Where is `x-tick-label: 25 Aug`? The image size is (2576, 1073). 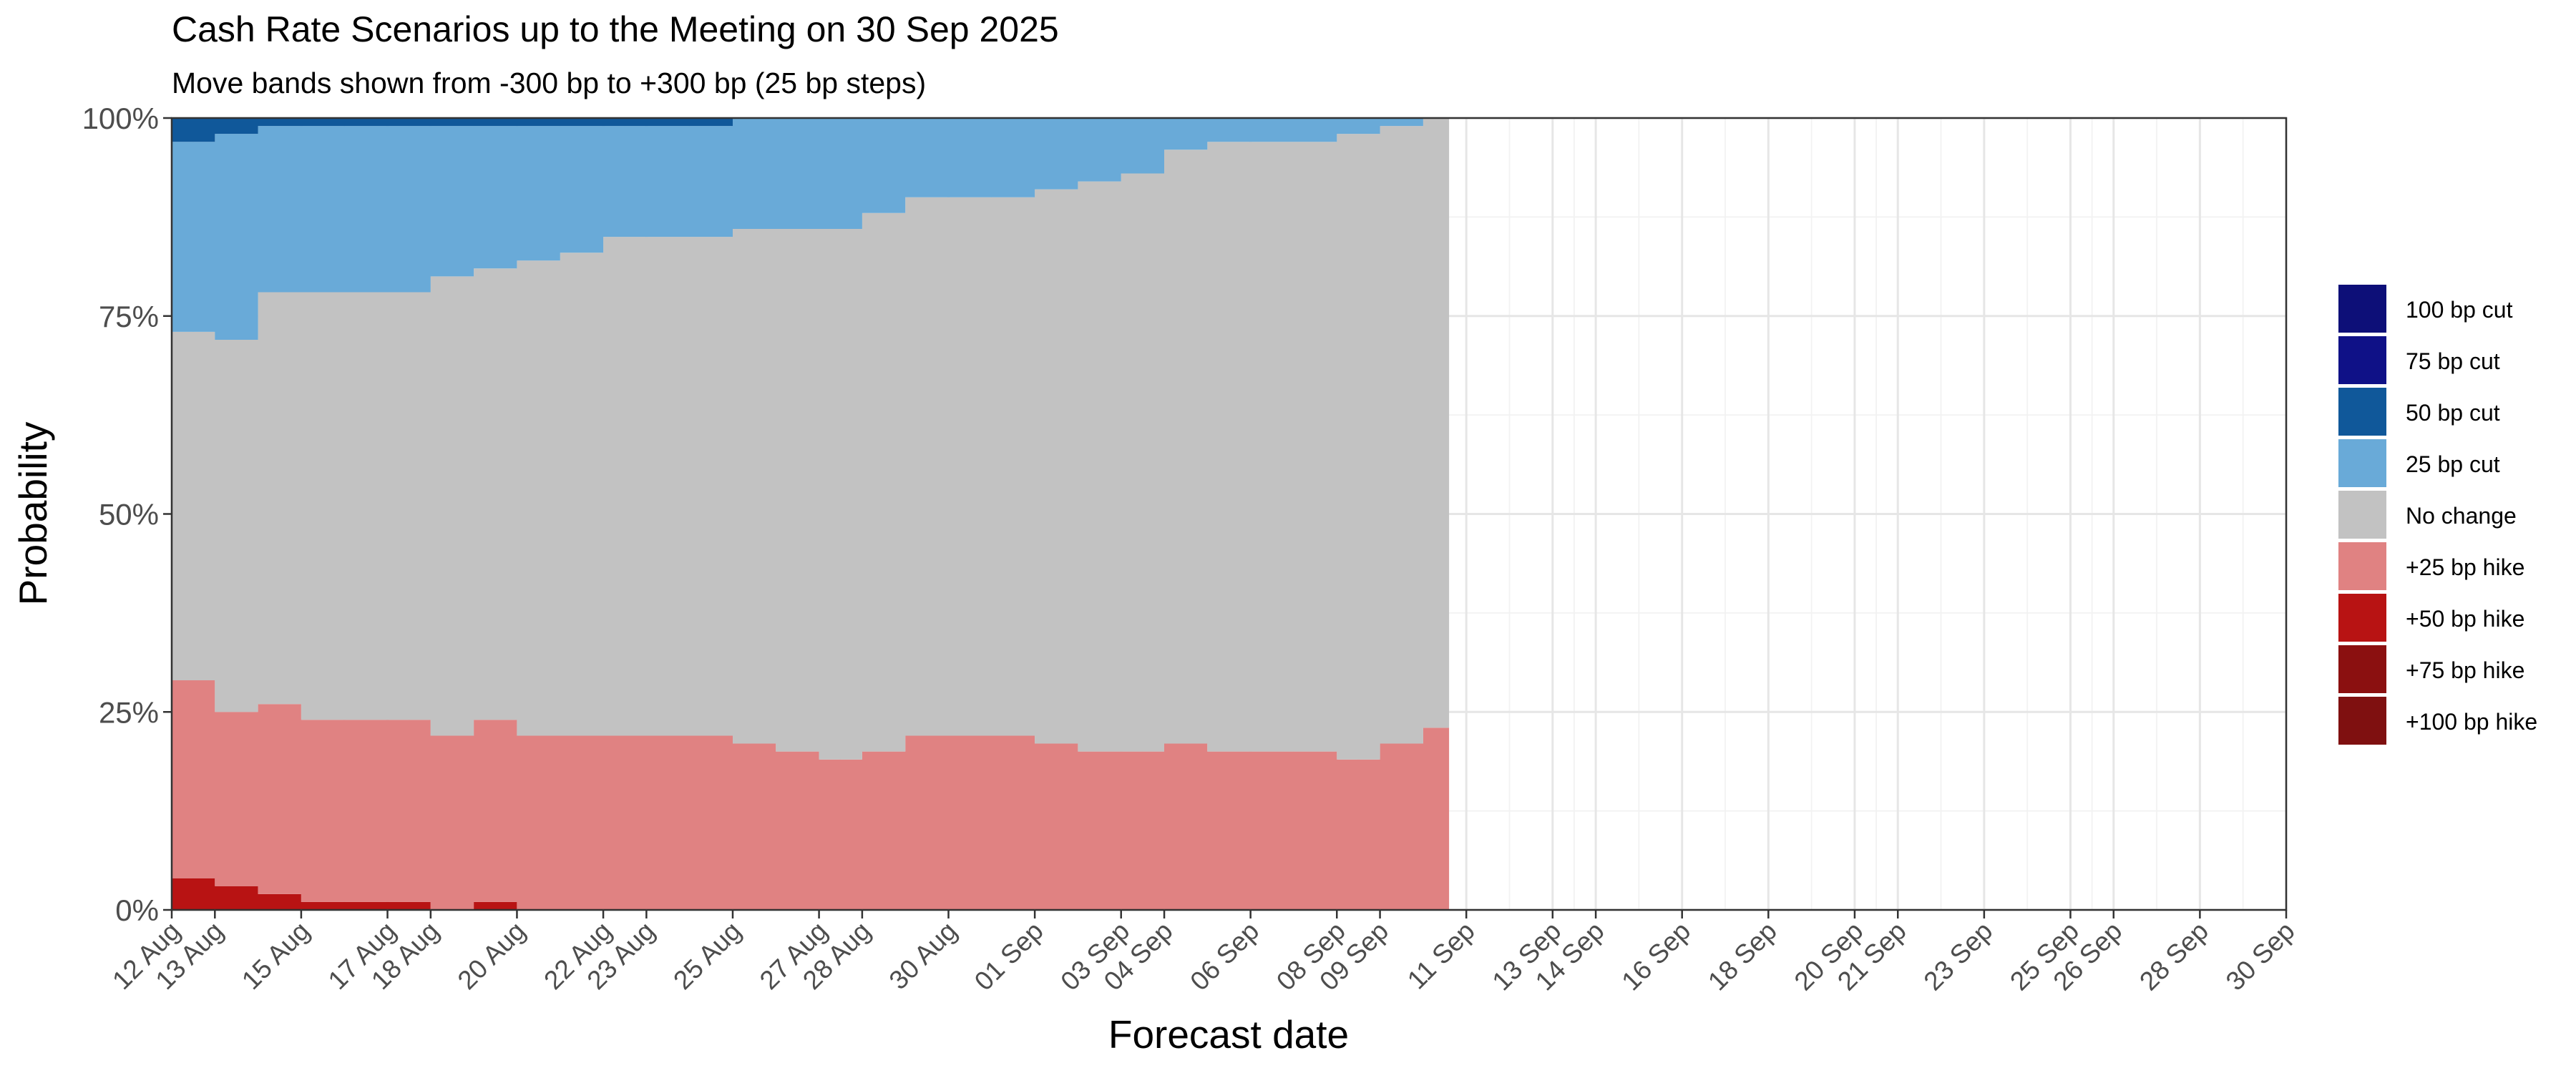 x-tick-label: 25 Aug is located at coordinates (707, 955).